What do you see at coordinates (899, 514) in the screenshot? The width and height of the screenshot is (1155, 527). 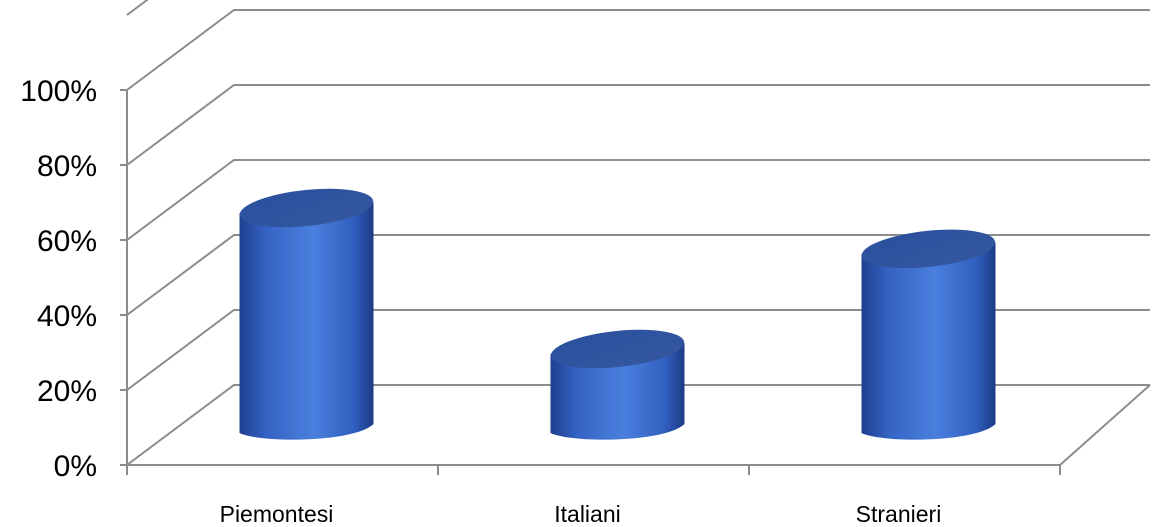 I see `x-tick-label: Stranieri` at bounding box center [899, 514].